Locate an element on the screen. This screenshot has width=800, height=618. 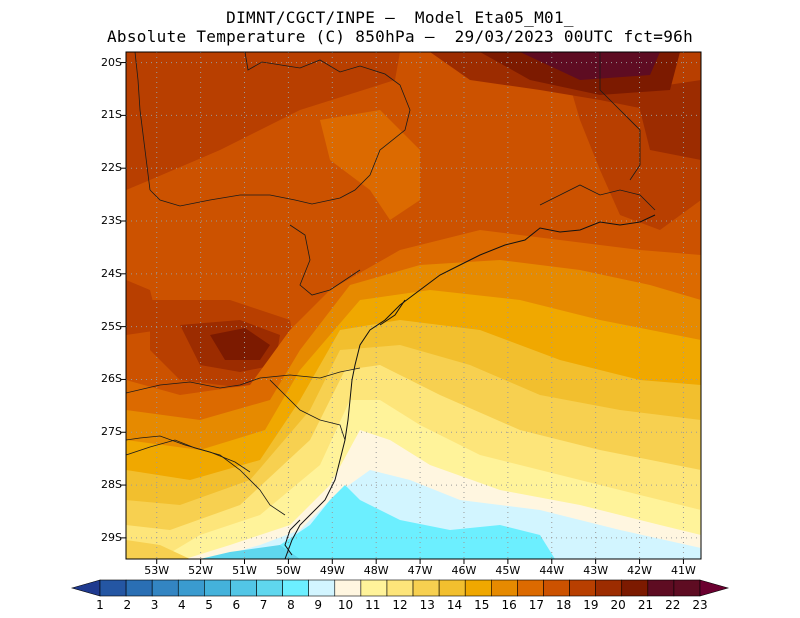
colorbar-label: 4 is located at coordinates (181, 605).